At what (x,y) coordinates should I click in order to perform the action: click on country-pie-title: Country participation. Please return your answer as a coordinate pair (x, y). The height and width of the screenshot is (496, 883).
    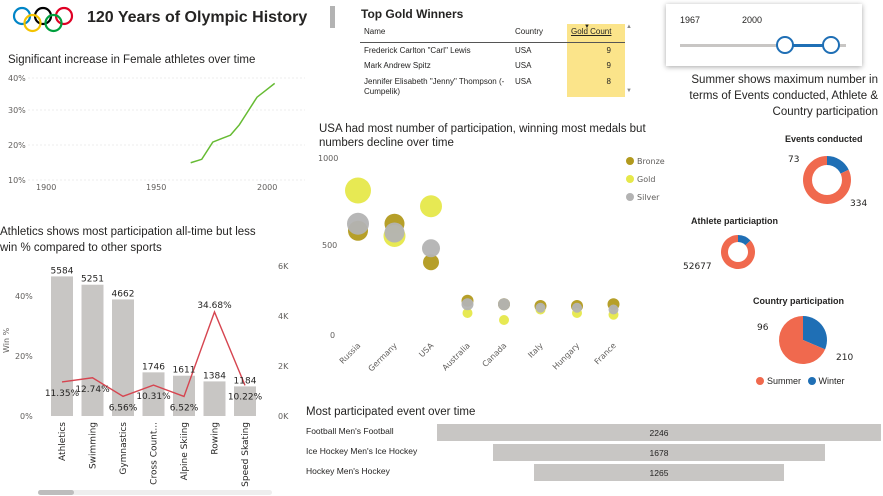
    Looking at the image, I should click on (799, 301).